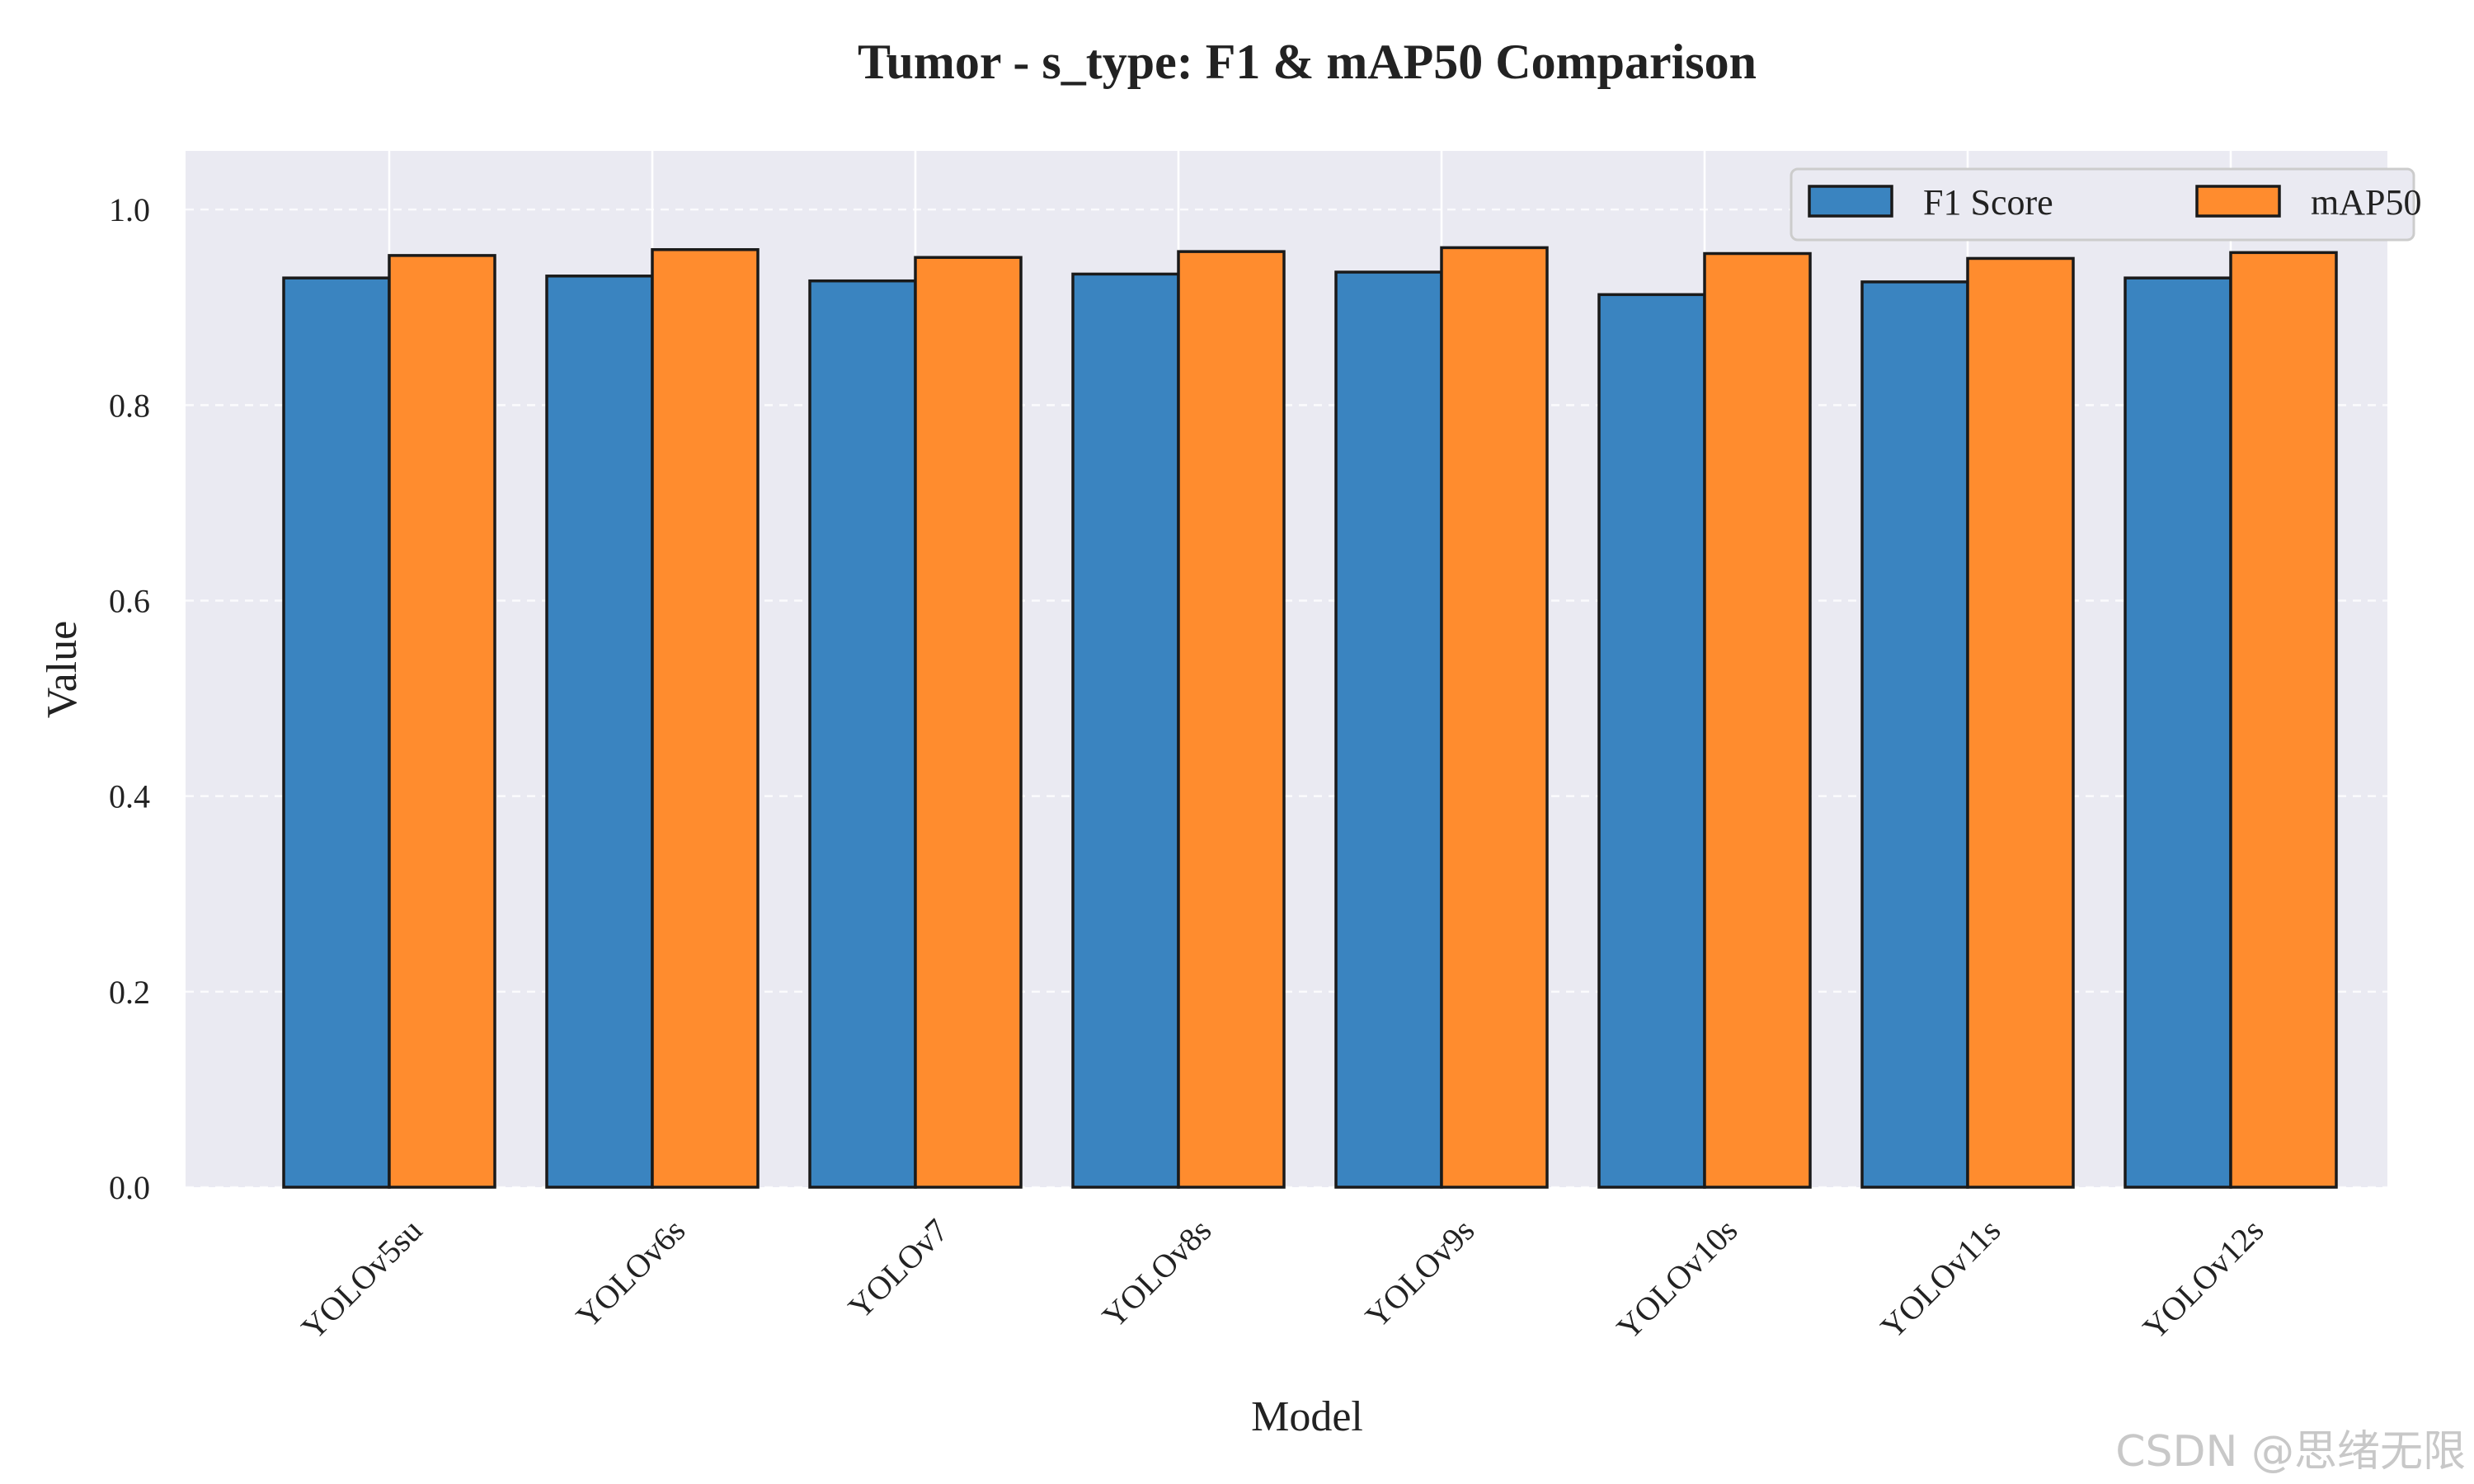  What do you see at coordinates (1157, 1274) in the screenshot?
I see `x-tick-label: YOLOv8s` at bounding box center [1157, 1274].